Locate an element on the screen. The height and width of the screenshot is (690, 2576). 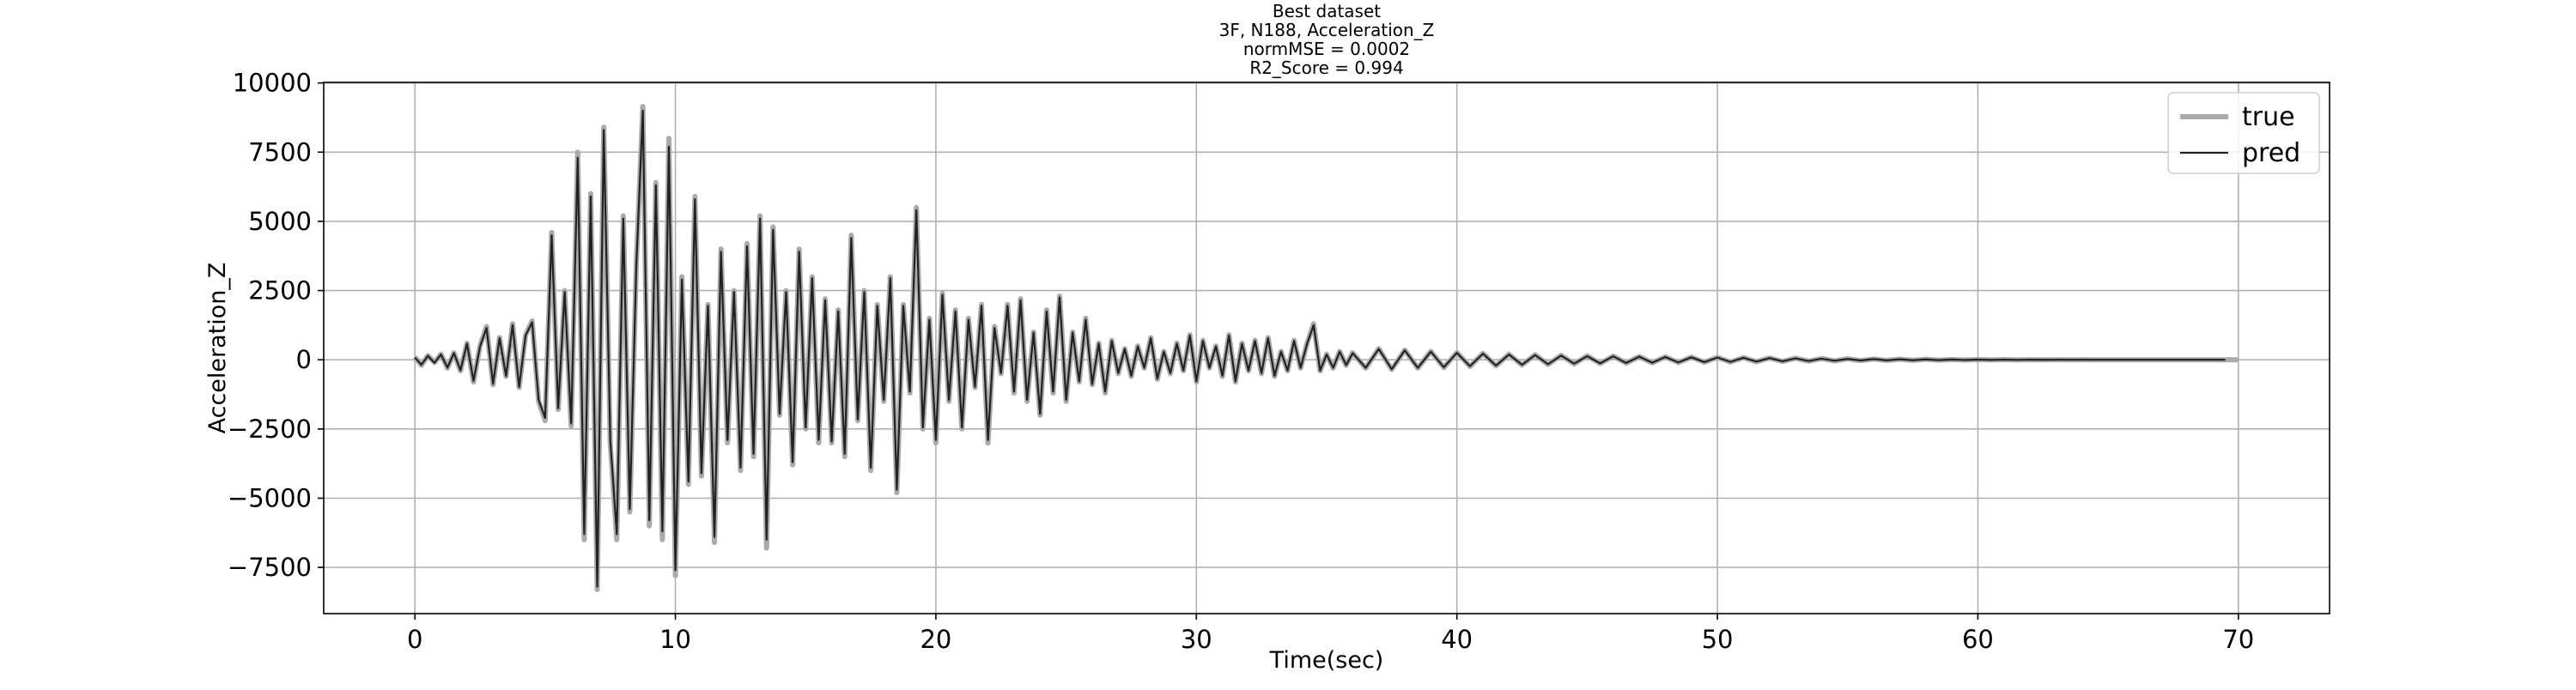
y-tick-label: 10000 is located at coordinates (272, 83).